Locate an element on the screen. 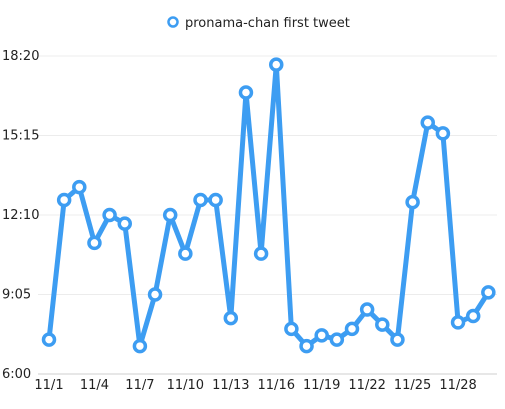  x-tick-label: 11/28 is located at coordinates (457, 385).